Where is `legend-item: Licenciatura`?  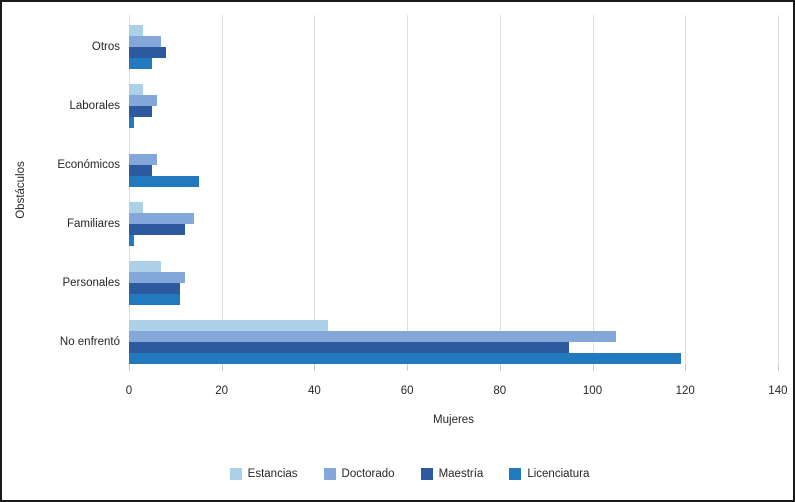
legend-item: Licenciatura is located at coordinates (549, 474).